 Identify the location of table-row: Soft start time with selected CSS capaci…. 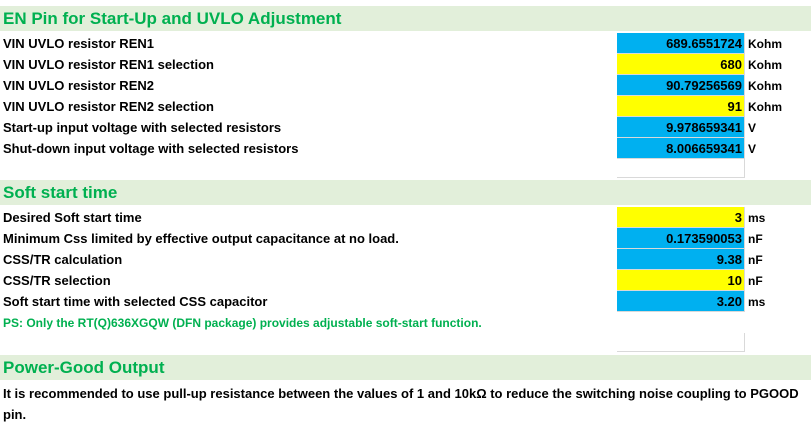
(405, 301).